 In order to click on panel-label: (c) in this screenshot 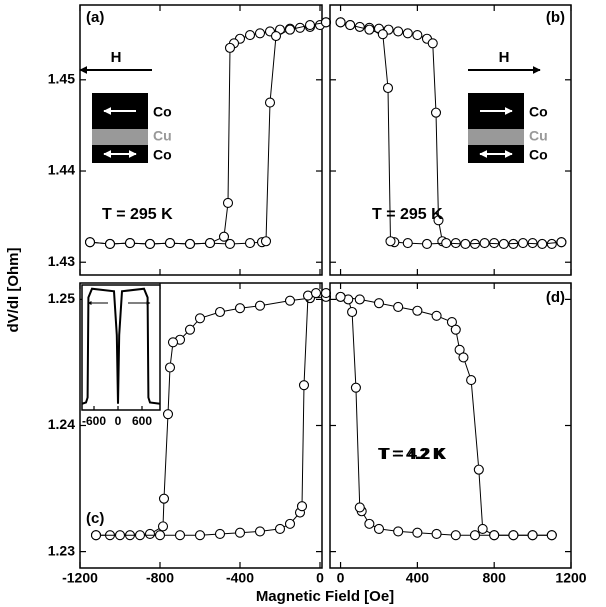, I will do `click(95, 518)`.